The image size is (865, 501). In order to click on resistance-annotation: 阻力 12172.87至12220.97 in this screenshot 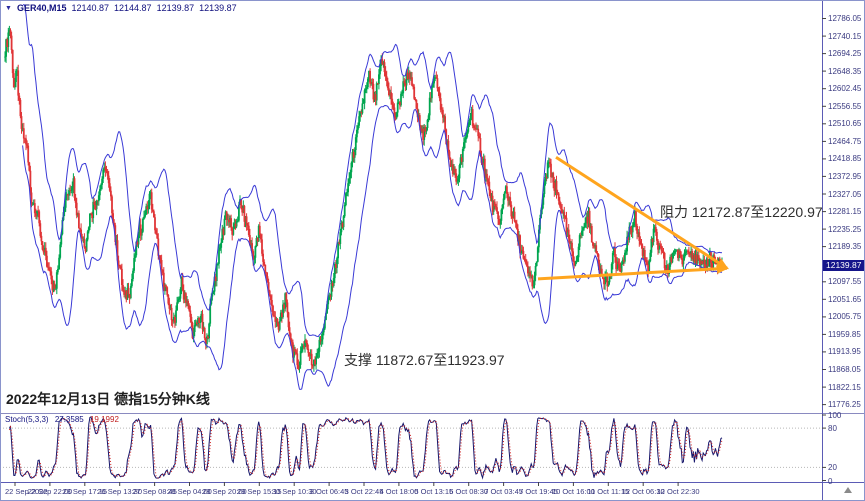, I will do `click(741, 212)`.